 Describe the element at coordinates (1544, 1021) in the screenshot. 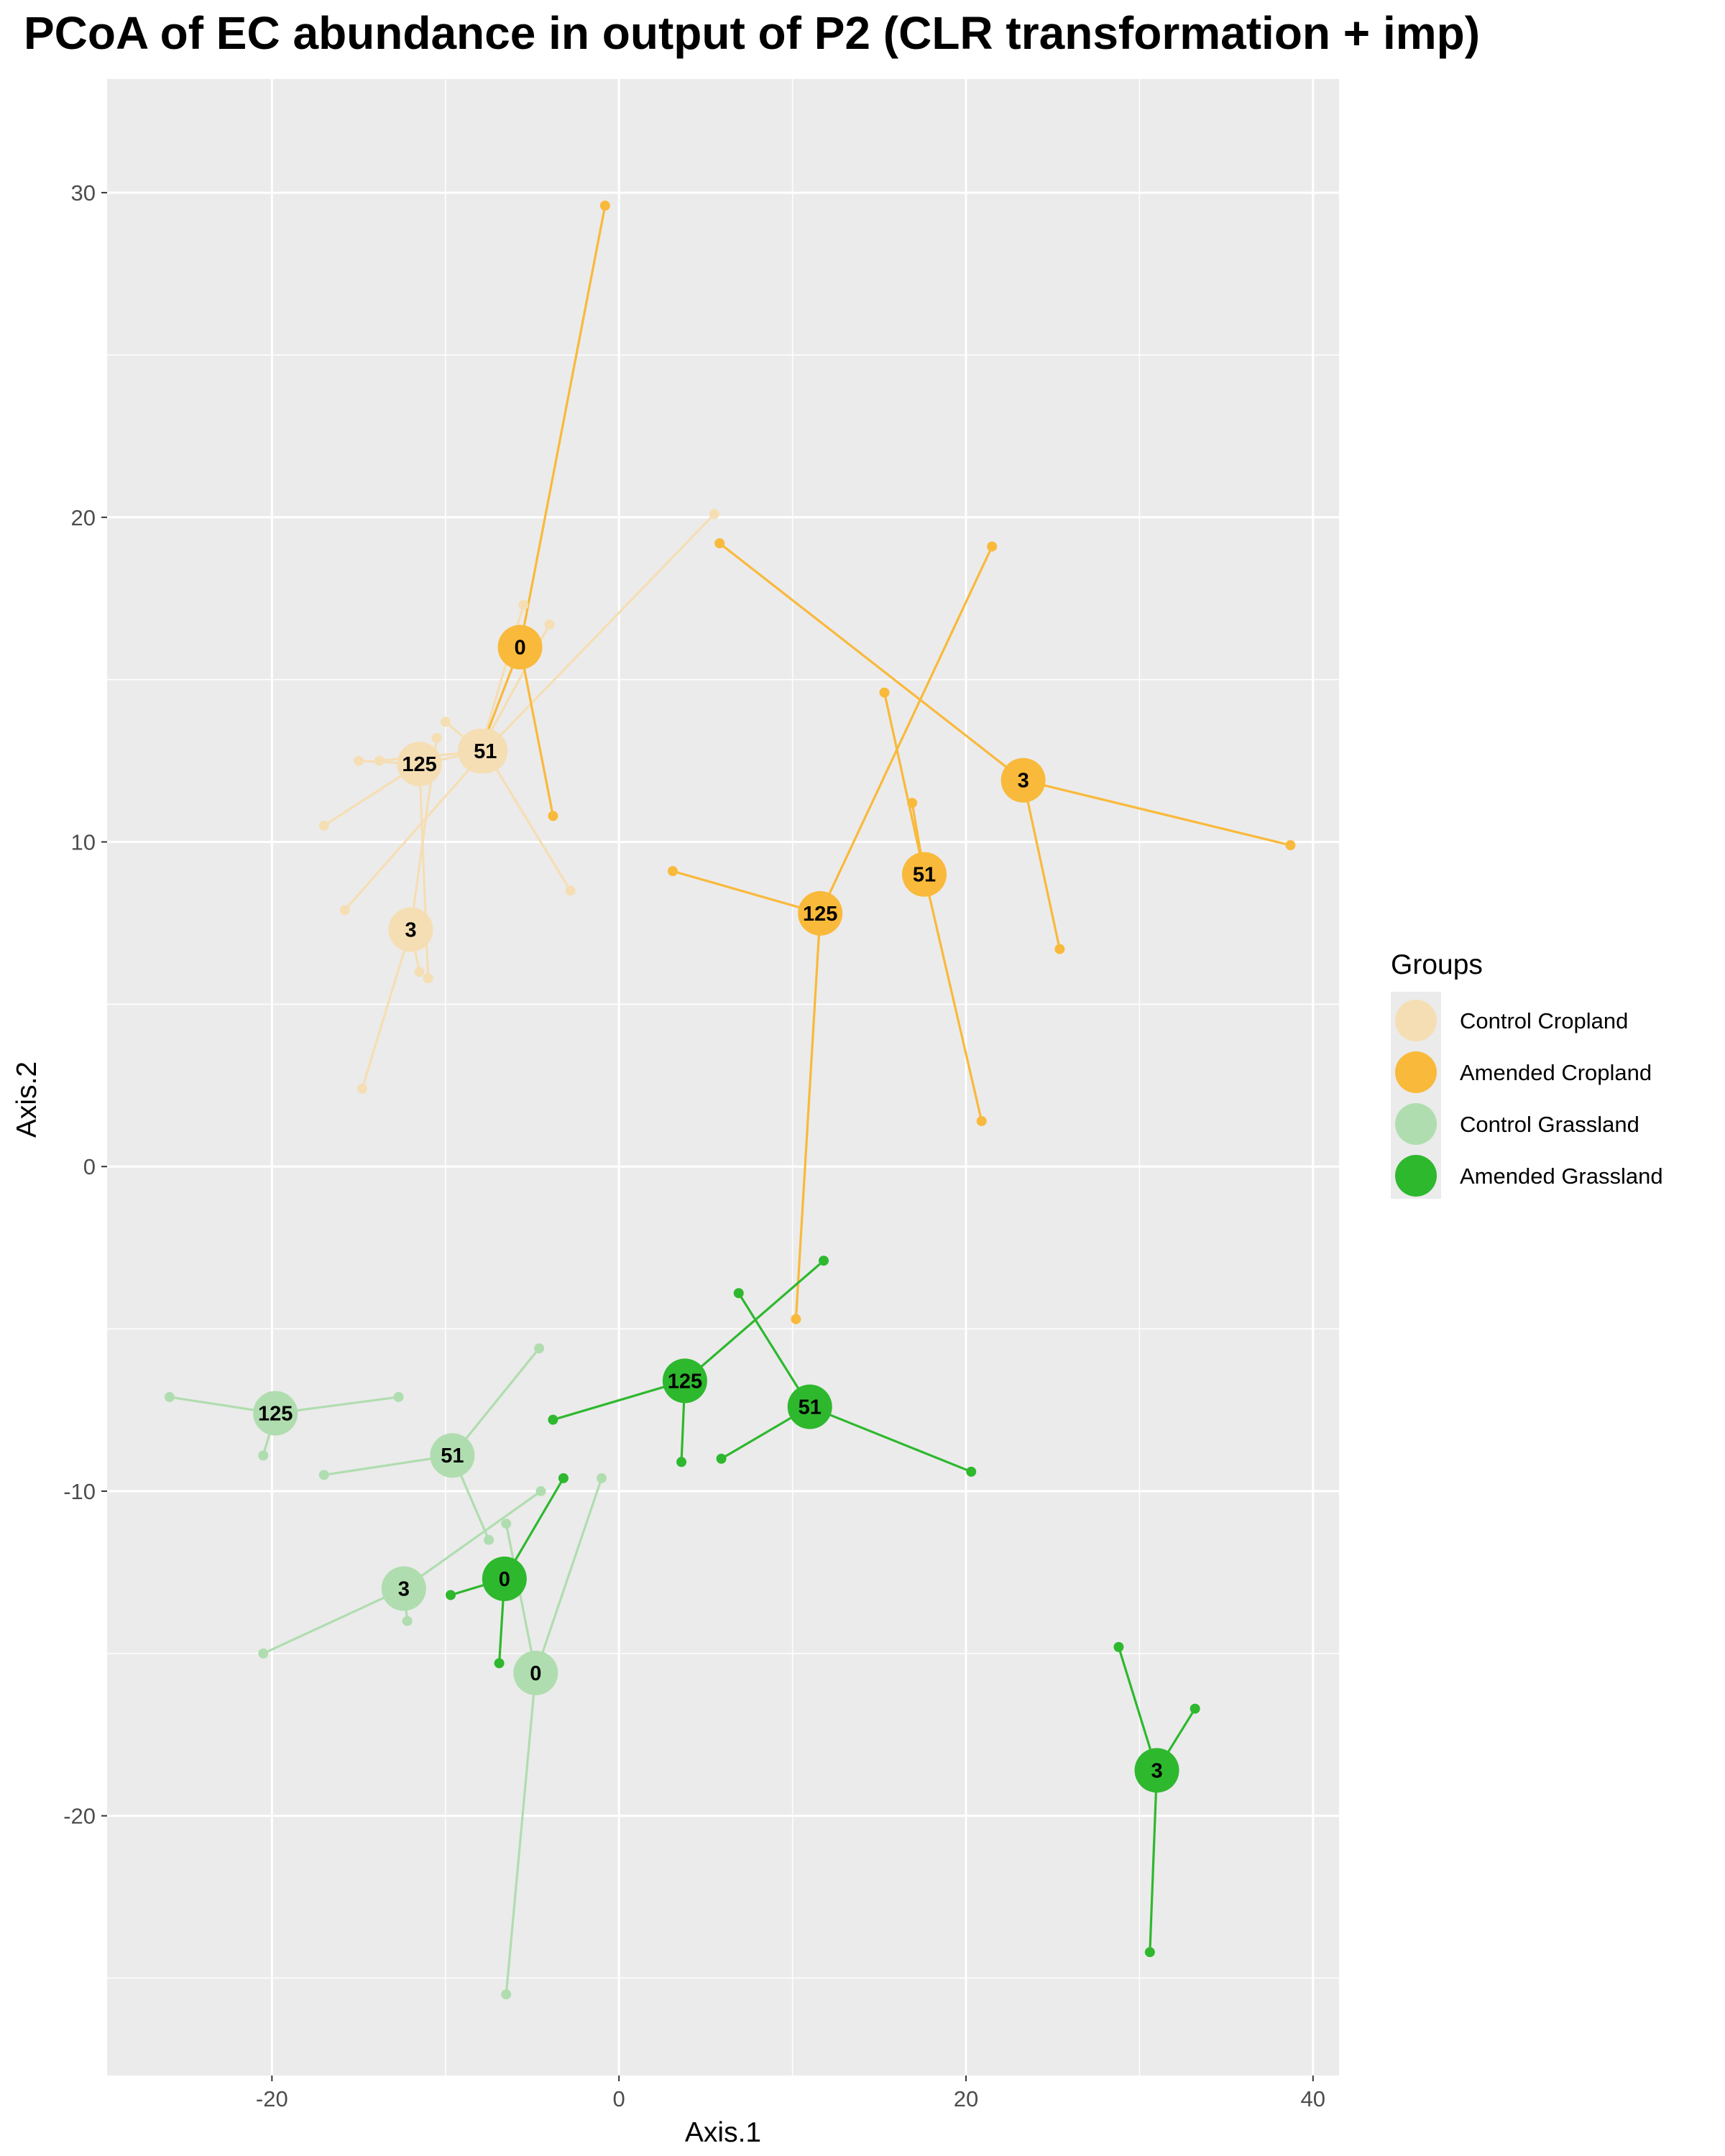

I see `legend-label: Control Cropland` at that location.